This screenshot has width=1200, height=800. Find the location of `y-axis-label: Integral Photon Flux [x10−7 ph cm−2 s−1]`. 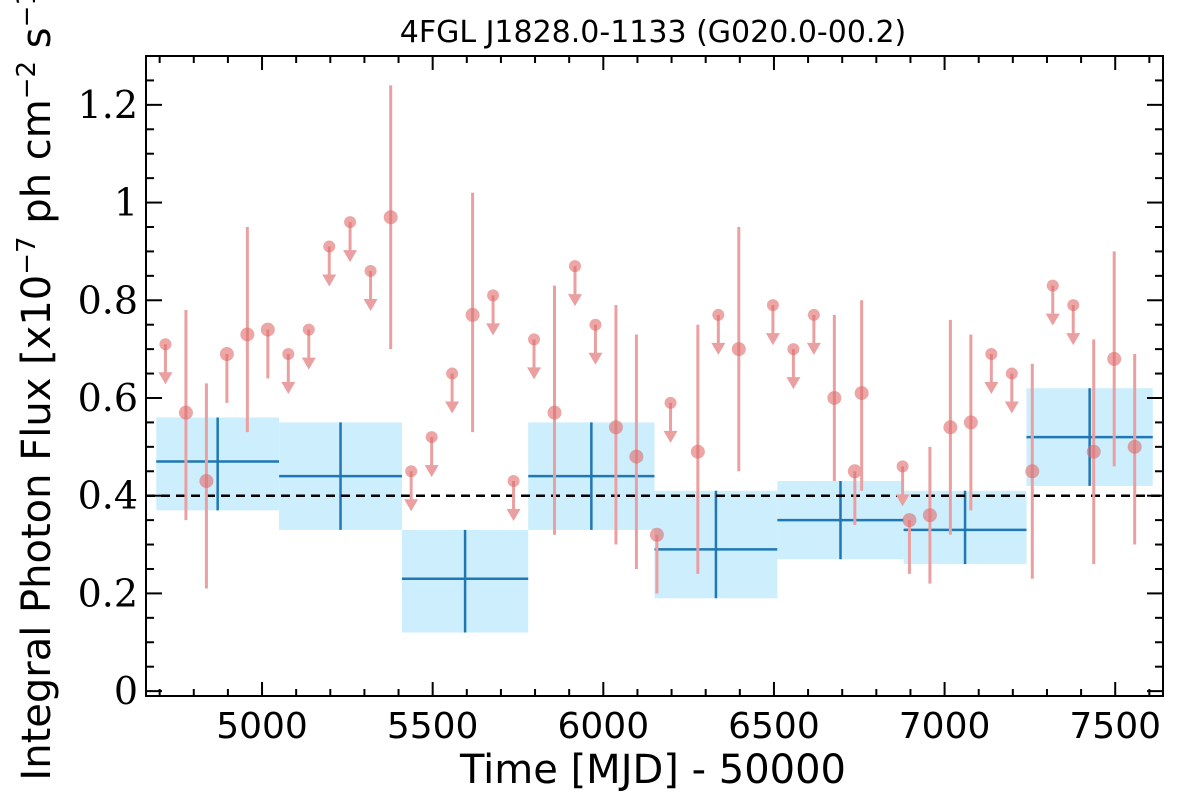

y-axis-label: Integral Photon Flux [x10−7 ph cm−2 s−1] is located at coordinates (36, 390).